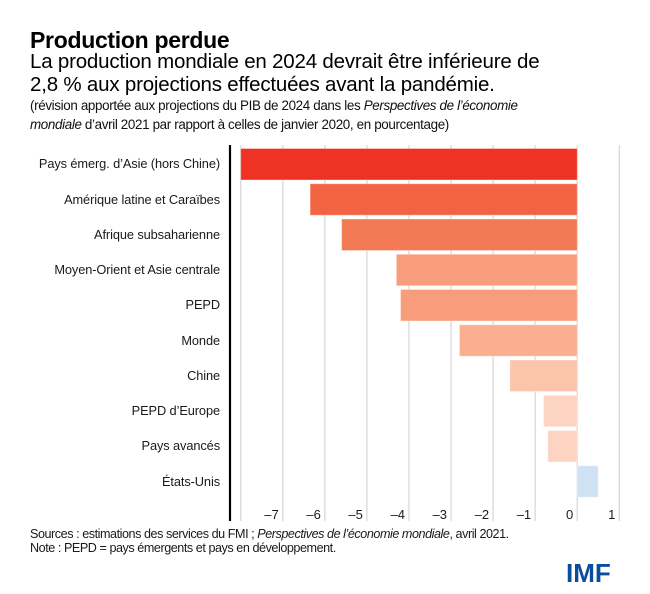  Describe the element at coordinates (313, 514) in the screenshot. I see `x-tick-label: –6` at that location.